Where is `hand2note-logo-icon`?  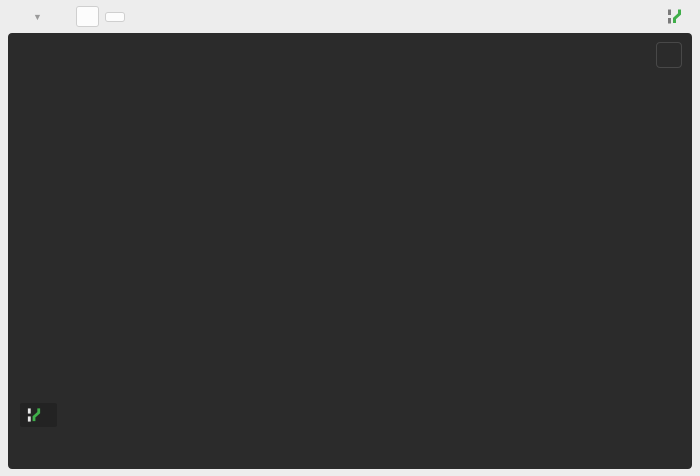
hand2note-logo-icon is located at coordinates (674, 16).